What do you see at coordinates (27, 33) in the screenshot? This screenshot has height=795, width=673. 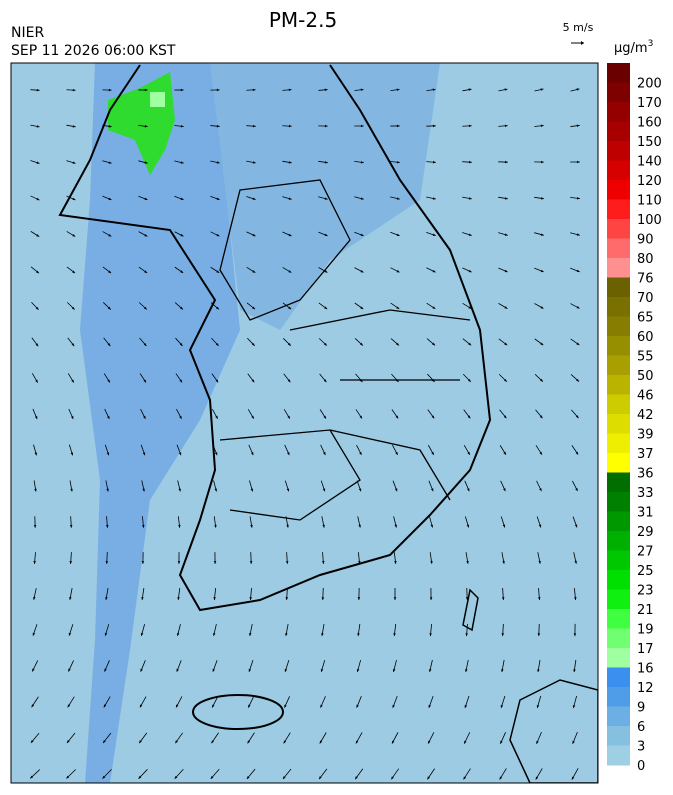 I see `agency: NIER` at bounding box center [27, 33].